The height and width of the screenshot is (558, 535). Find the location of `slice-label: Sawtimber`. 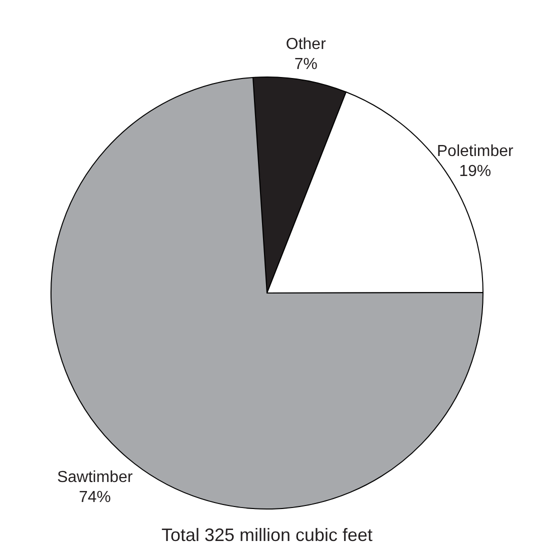

slice-label: Sawtimber is located at coordinates (95, 477).